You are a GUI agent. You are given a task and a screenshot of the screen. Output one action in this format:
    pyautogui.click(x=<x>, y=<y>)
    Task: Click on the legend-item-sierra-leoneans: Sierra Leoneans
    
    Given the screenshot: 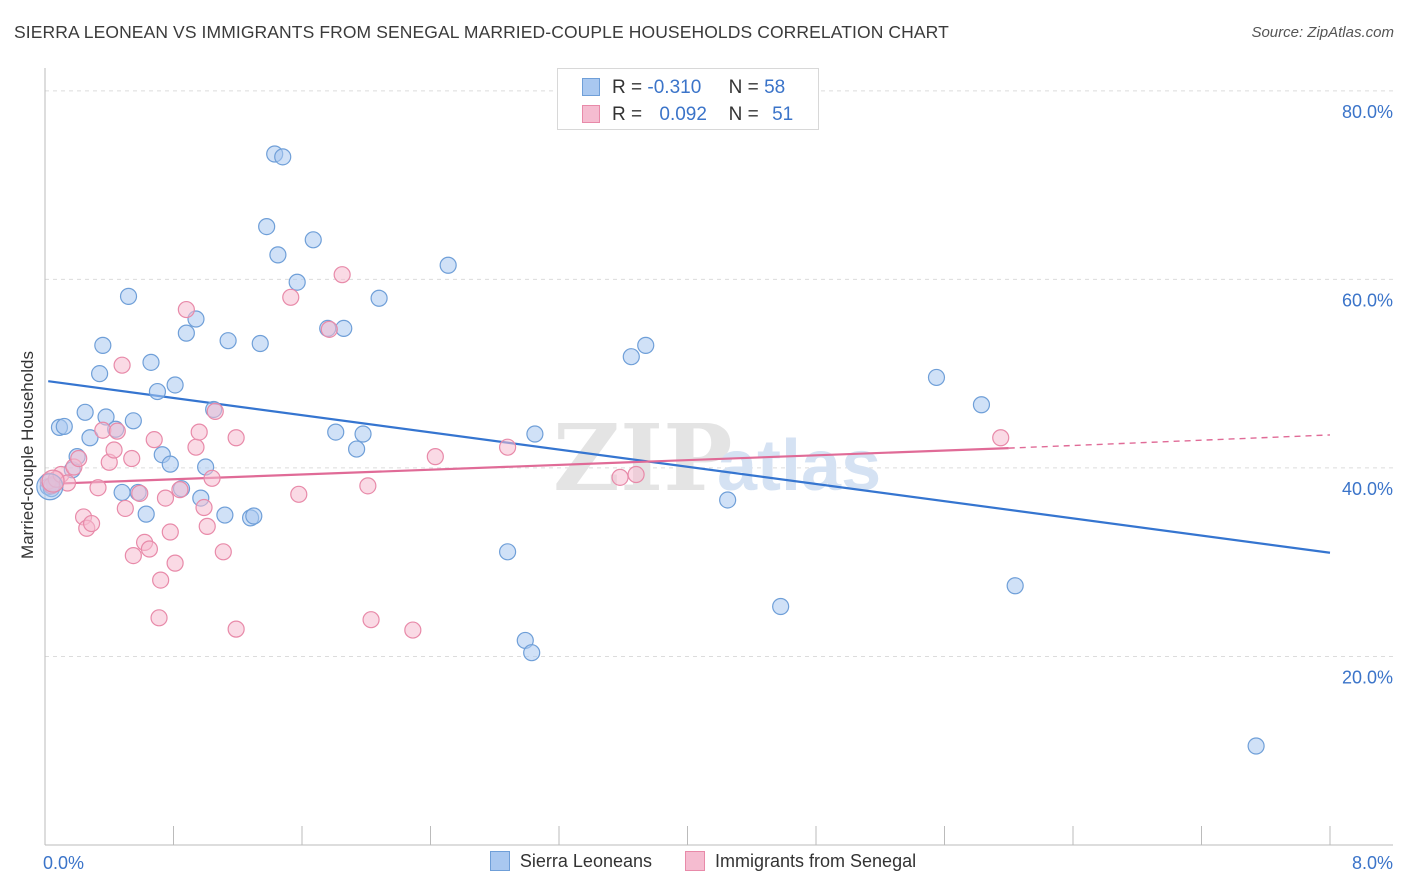 What is the action you would take?
    pyautogui.click(x=570, y=861)
    